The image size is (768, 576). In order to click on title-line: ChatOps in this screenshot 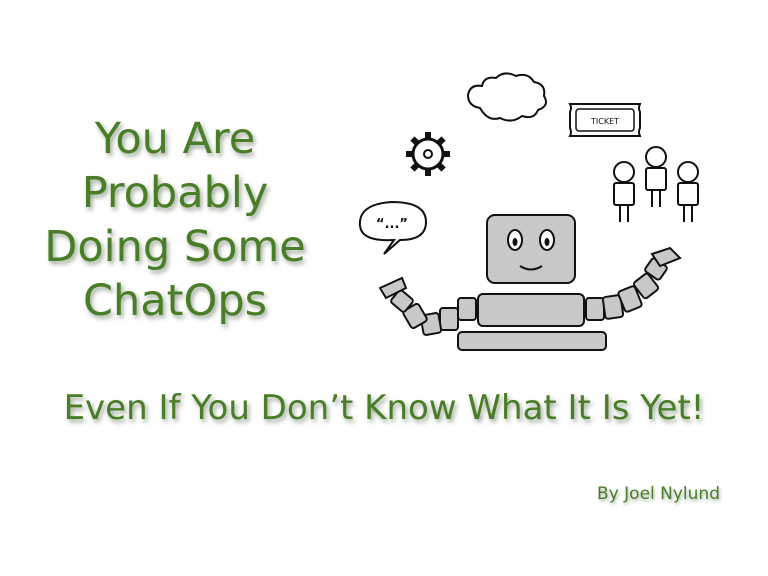, I will do `click(175, 301)`.